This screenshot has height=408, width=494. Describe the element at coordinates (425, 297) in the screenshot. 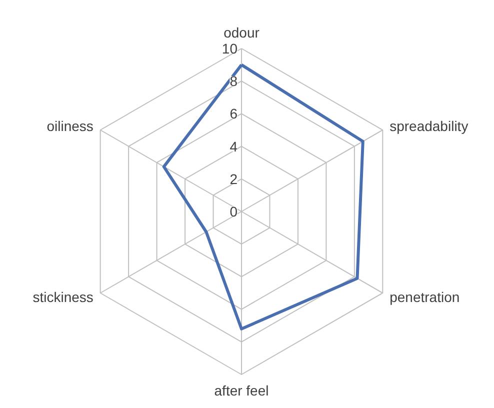

I see `spoke-label: penetration` at that location.